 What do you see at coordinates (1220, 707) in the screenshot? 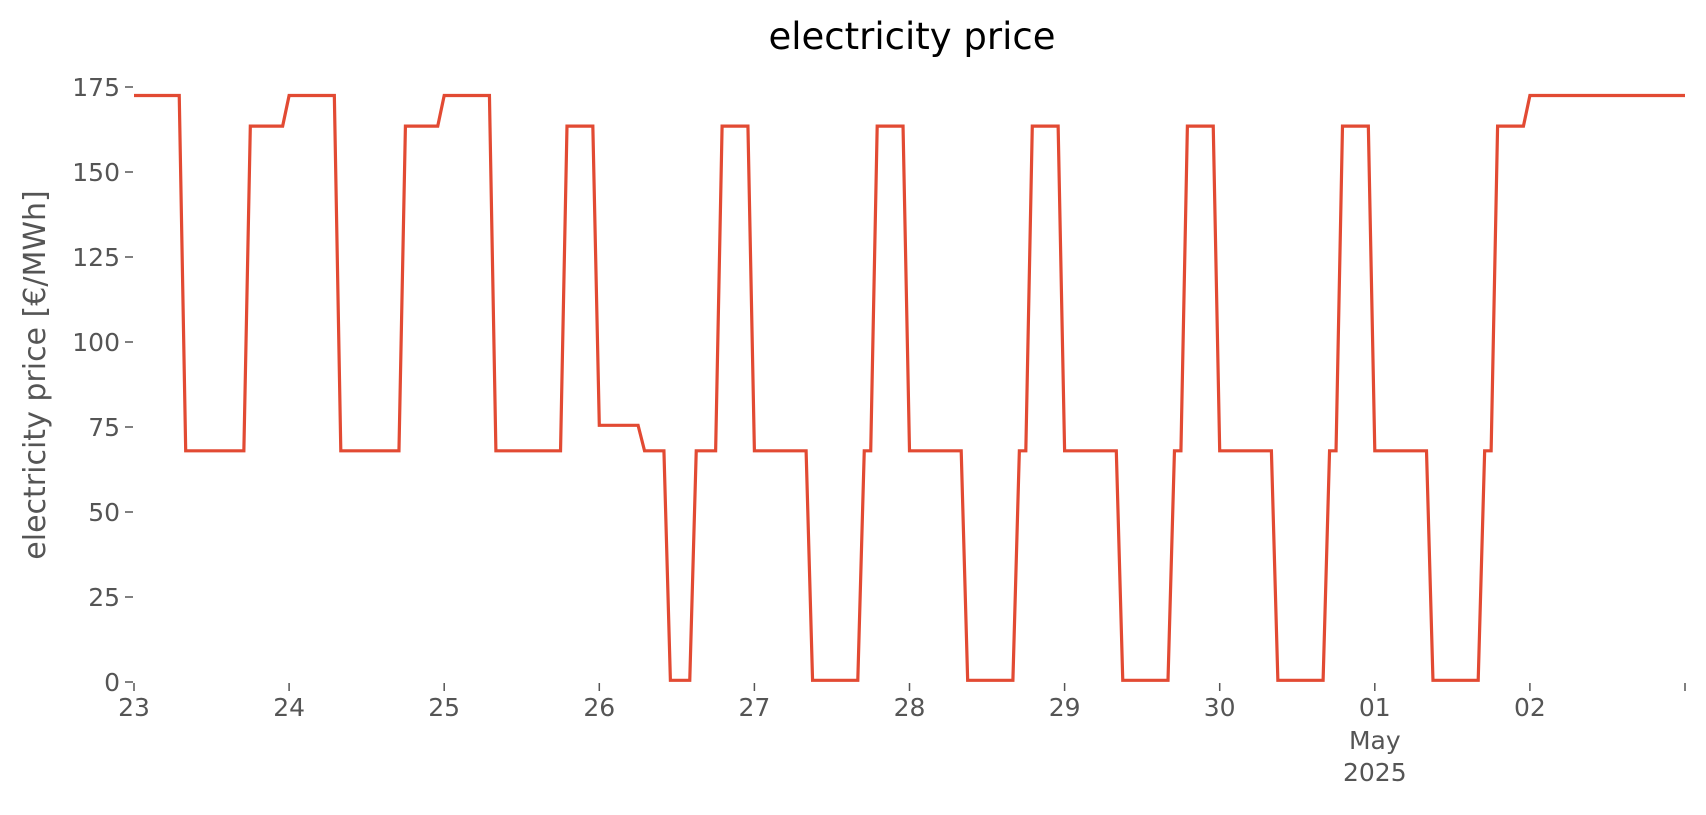
I see `x-tick-label: 30` at bounding box center [1220, 707].